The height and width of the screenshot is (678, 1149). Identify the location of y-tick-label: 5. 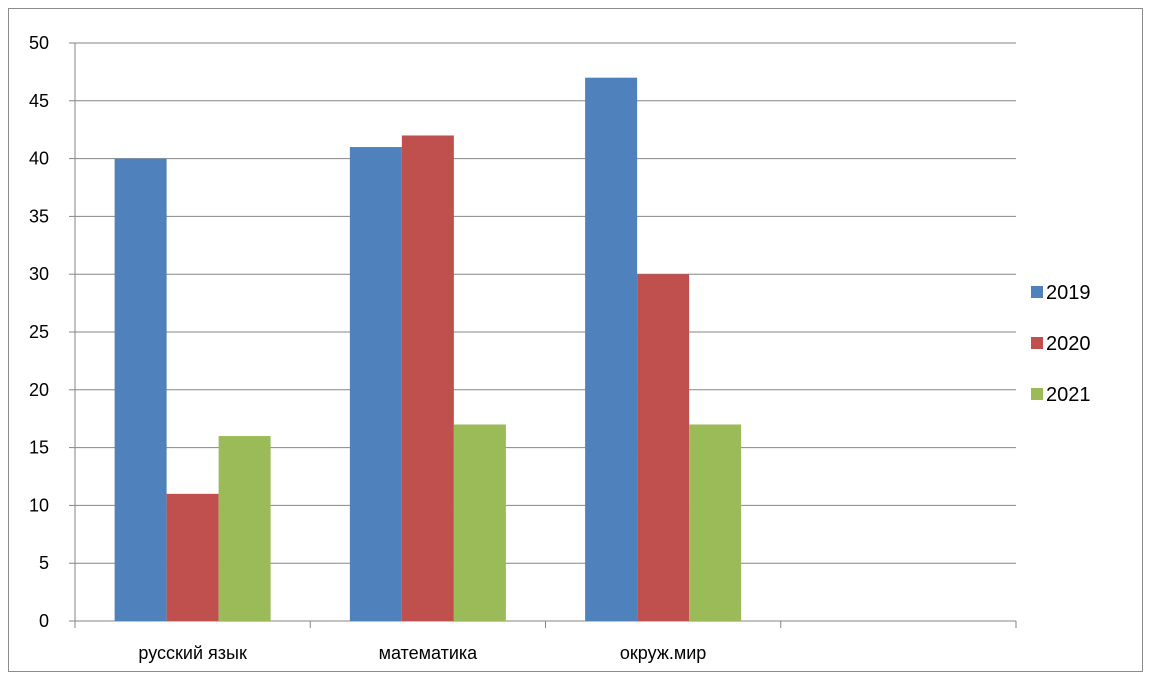
(44, 563).